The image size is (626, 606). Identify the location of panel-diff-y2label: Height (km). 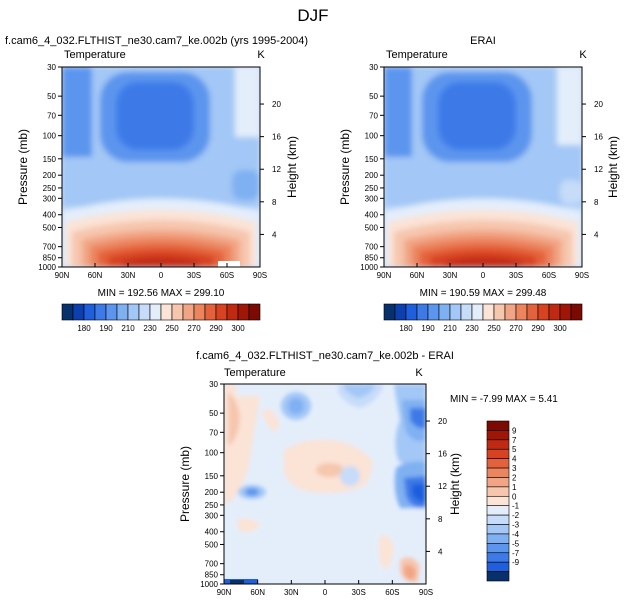
(455, 484).